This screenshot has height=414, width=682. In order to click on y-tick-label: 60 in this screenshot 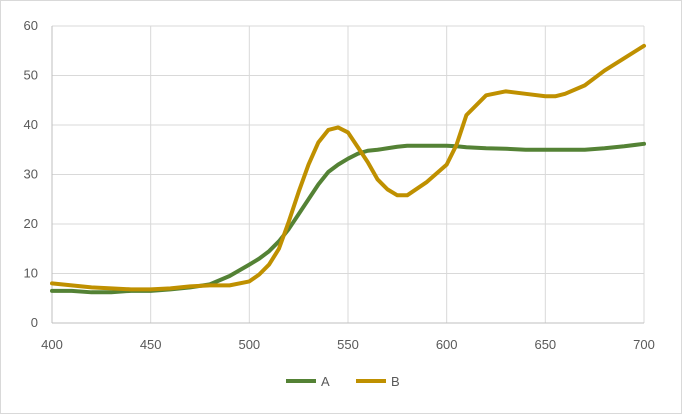, I will do `click(31, 25)`.